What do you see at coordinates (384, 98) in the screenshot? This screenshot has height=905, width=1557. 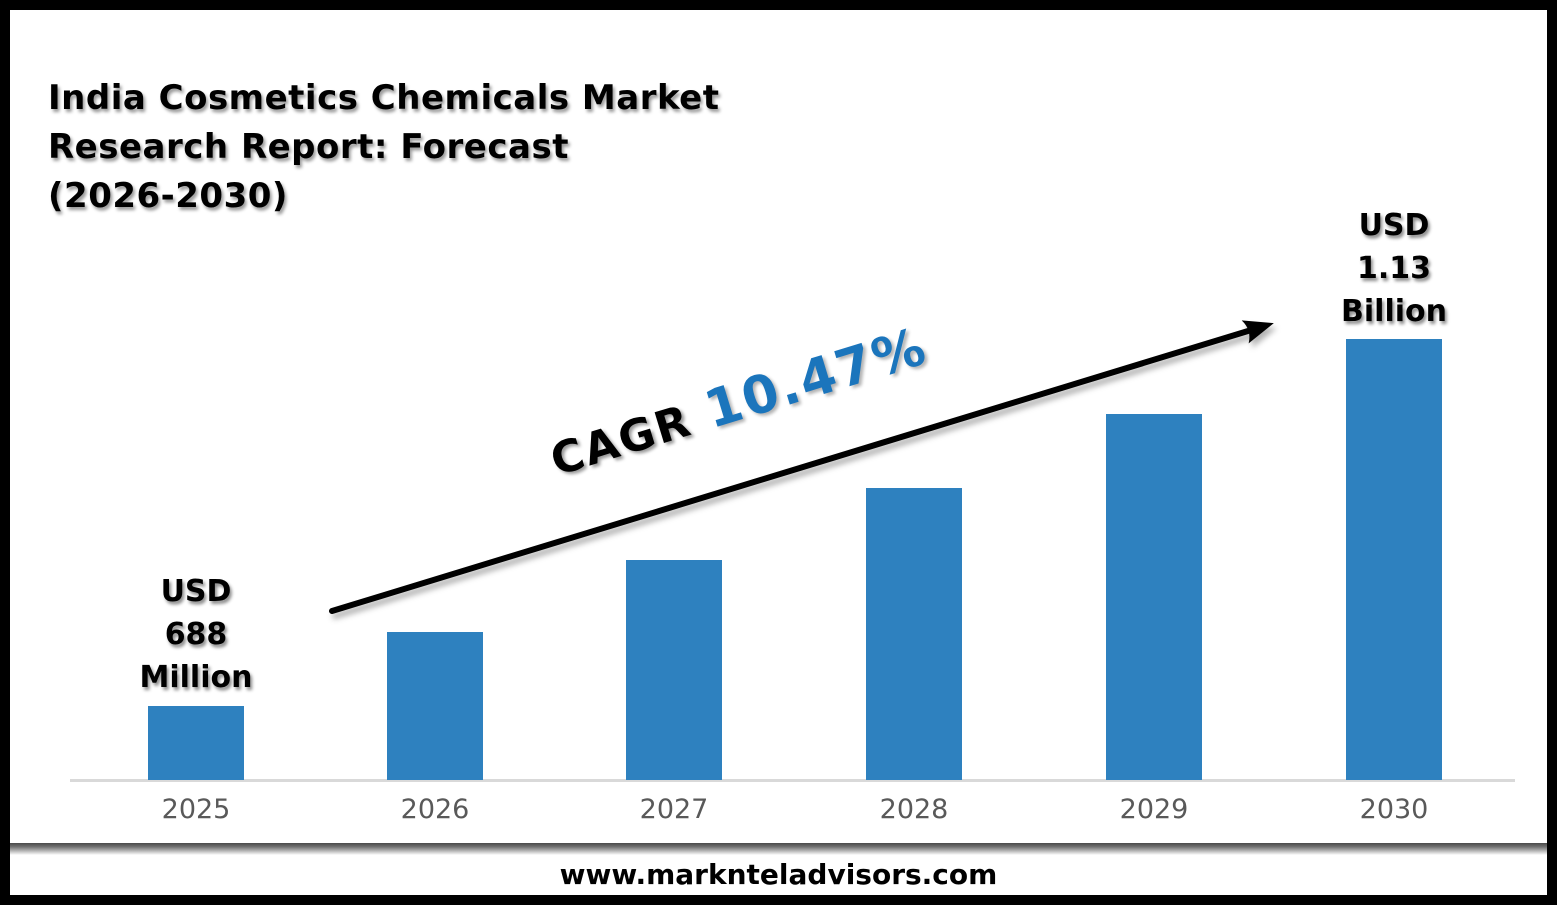 I see `chart-title-line-1: India Cosmetics Chemicals Market` at bounding box center [384, 98].